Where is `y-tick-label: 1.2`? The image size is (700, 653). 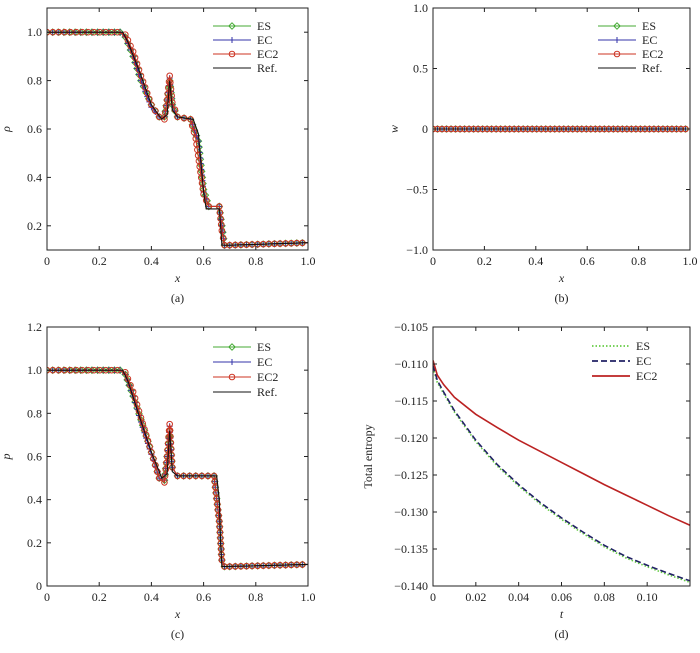
y-tick-label: 1.2 is located at coordinates (34, 327).